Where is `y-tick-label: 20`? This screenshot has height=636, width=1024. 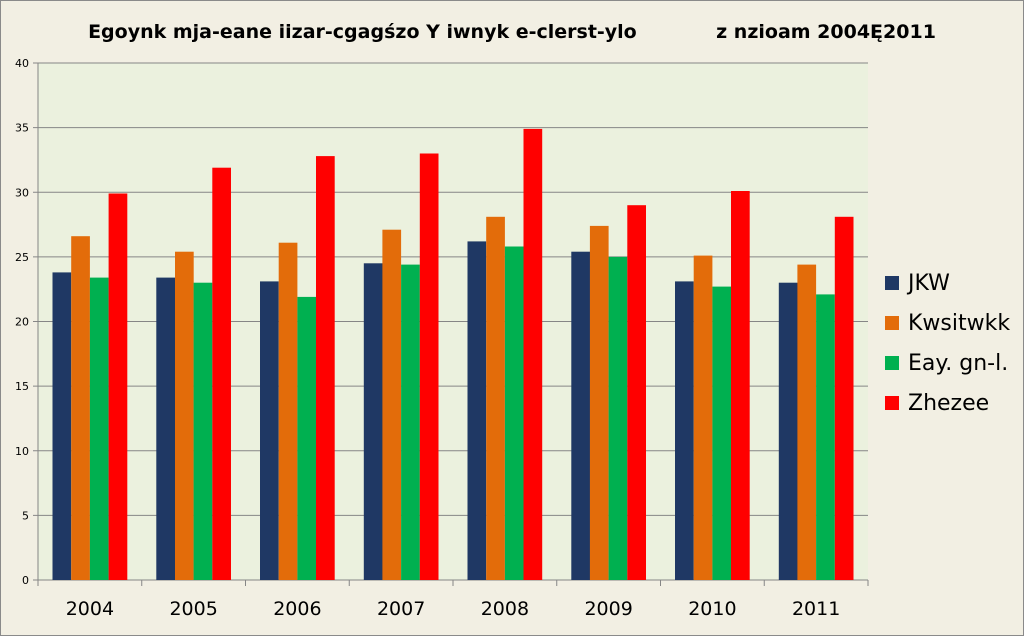 y-tick-label: 20 is located at coordinates (22, 322).